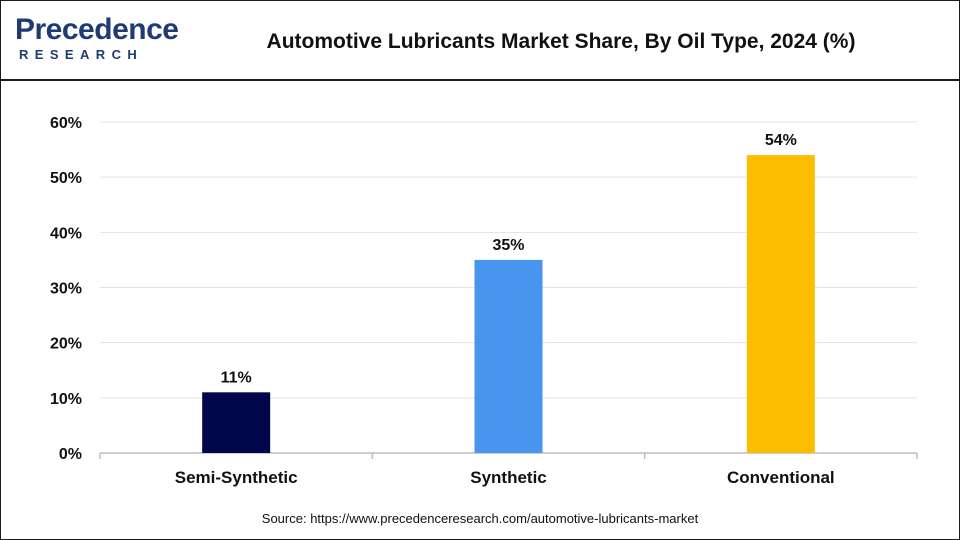 The image size is (960, 540). I want to click on logo-subtext: RESEARCH, so click(81, 54).